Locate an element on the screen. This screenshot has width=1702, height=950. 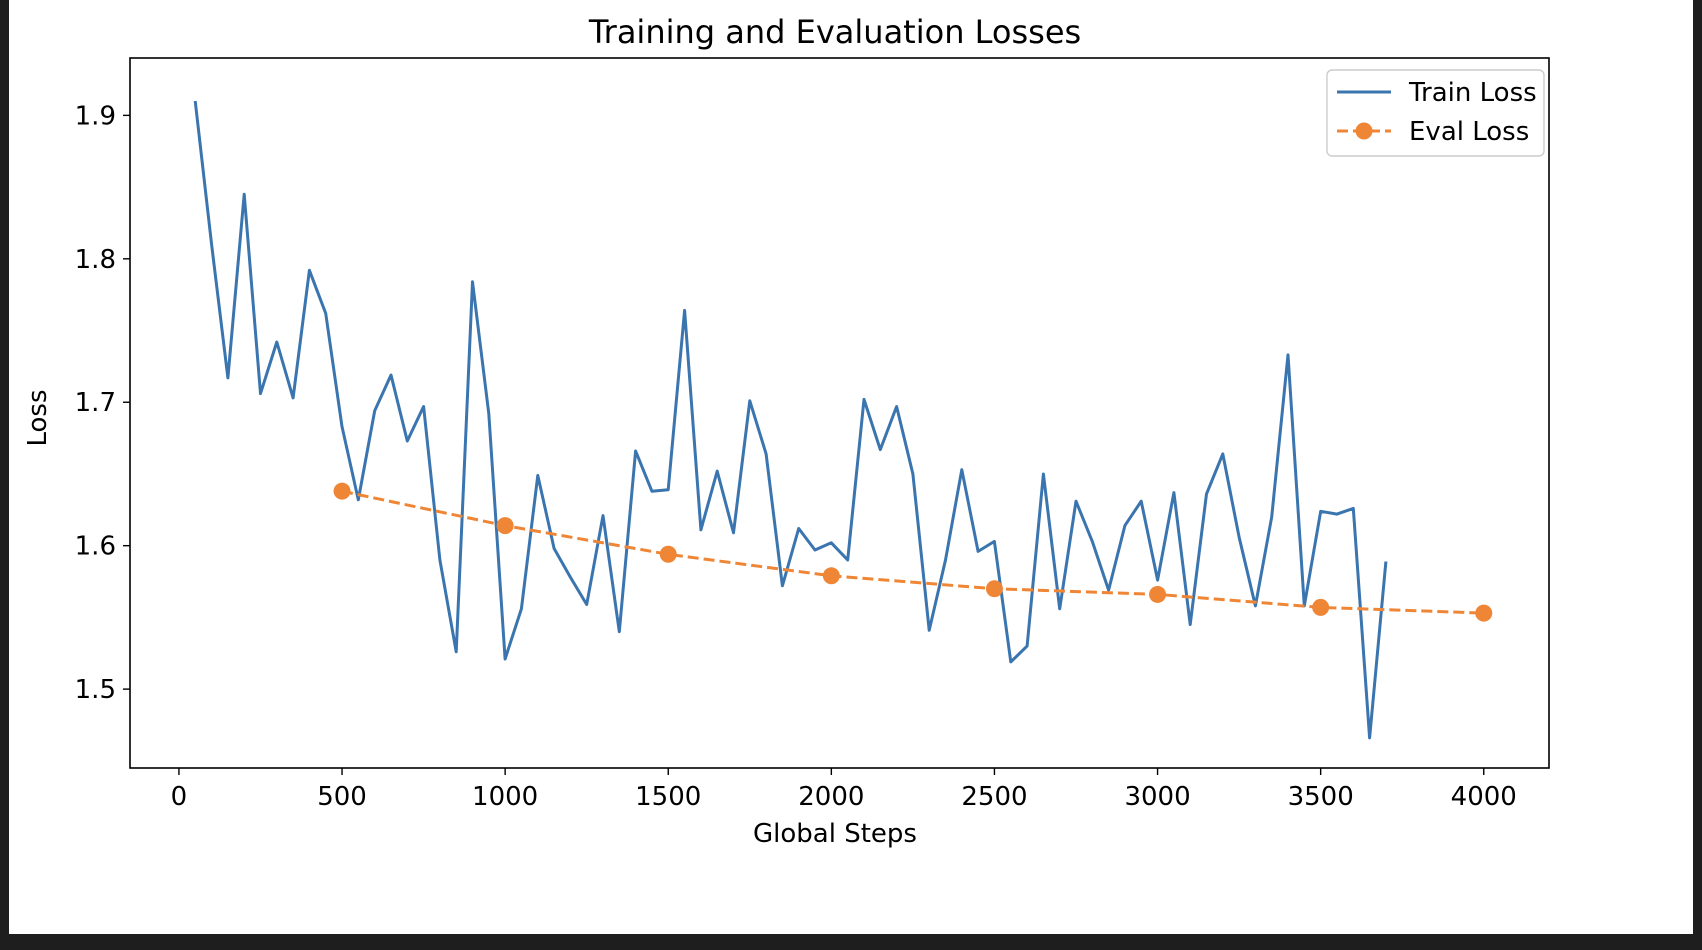
legend-train-loss-label: Train Loss is located at coordinates (1472, 93).